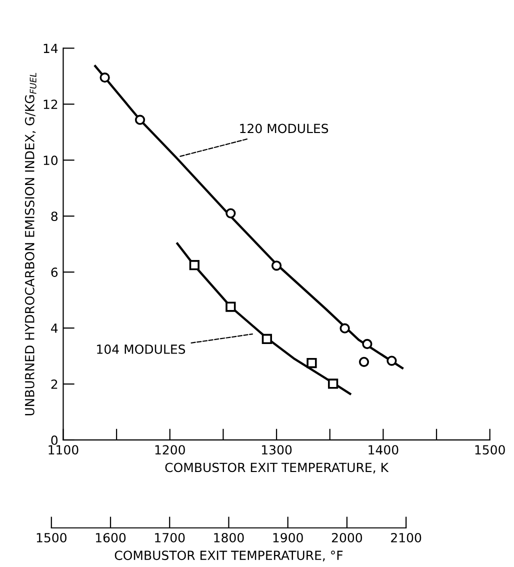  What do you see at coordinates (54, 440) in the screenshot?
I see `y-tick-label: 0` at bounding box center [54, 440].